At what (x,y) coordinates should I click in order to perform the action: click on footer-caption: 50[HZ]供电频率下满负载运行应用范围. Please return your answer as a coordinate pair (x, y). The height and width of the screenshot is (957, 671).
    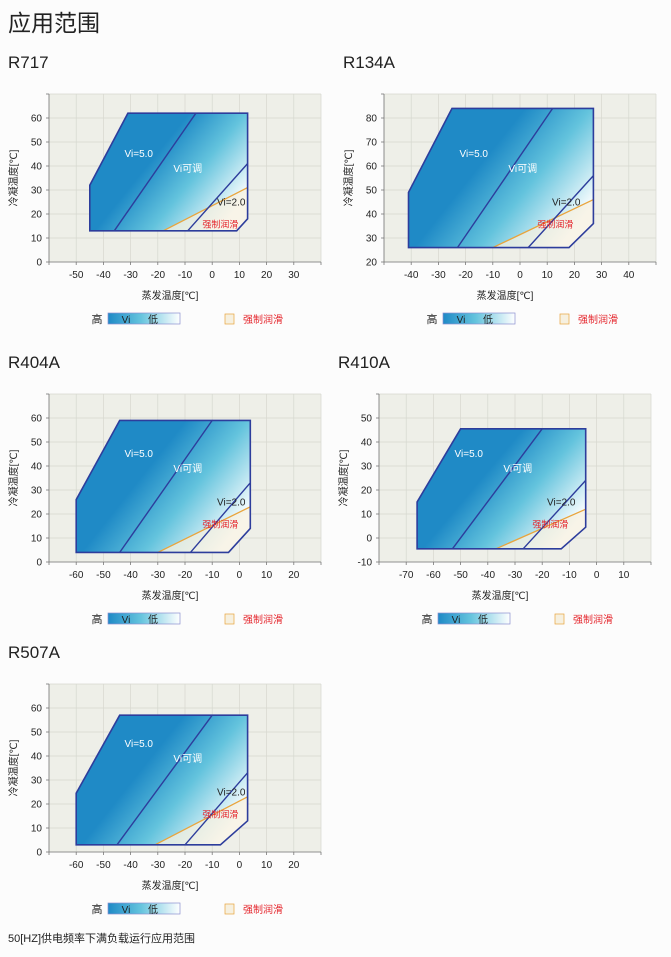
    Looking at the image, I should click on (102, 939).